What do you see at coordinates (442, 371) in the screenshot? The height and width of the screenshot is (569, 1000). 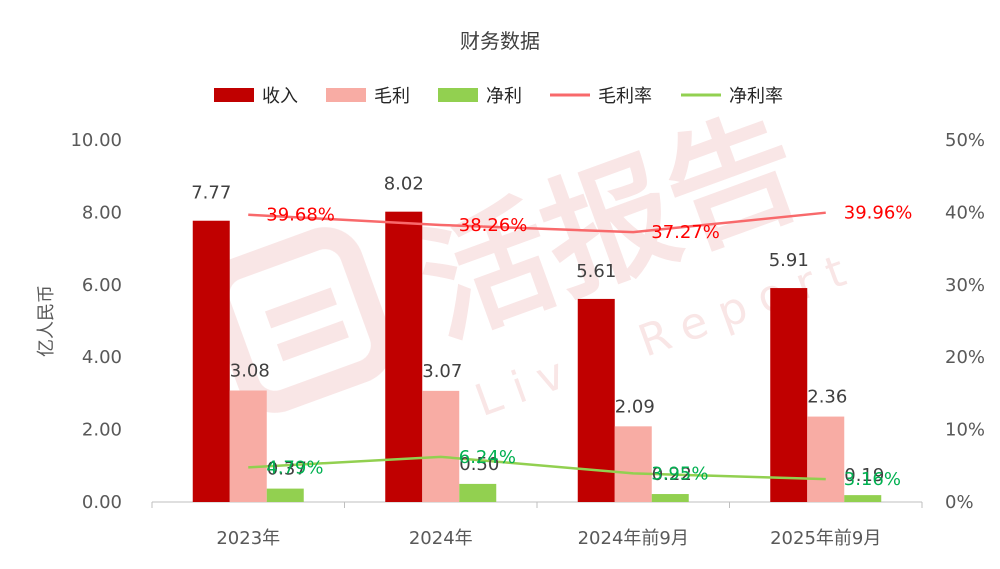 I see `bar-data-label: 3.07` at bounding box center [442, 371].